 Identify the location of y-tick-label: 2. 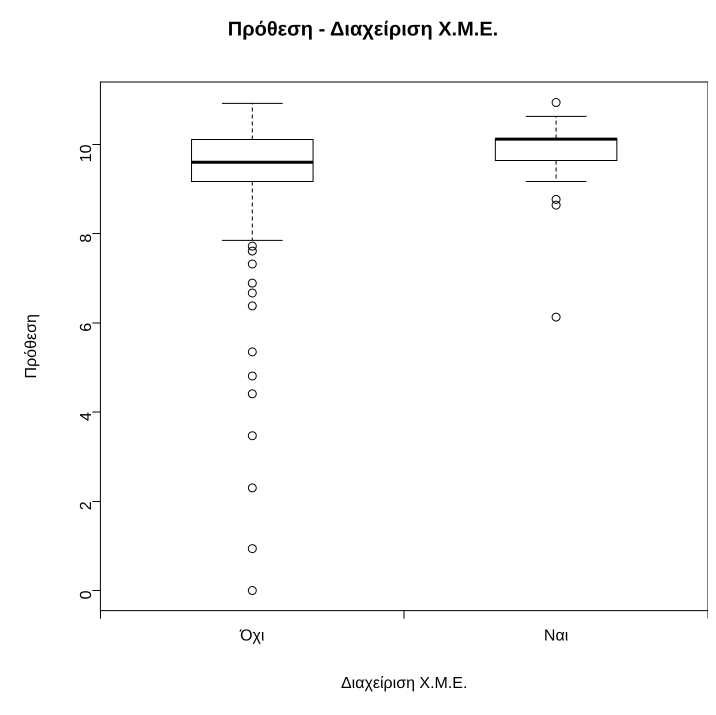
(86, 505).